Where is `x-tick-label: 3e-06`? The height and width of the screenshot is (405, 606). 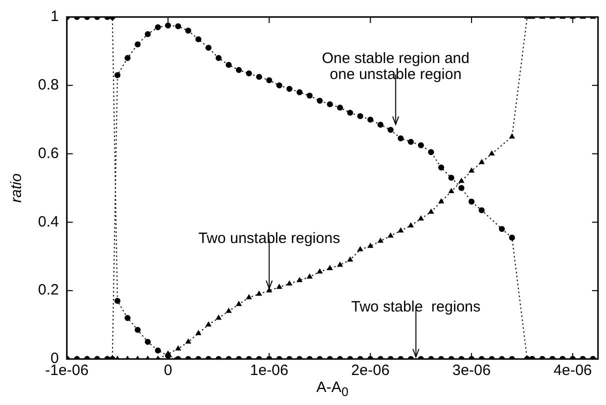 x-tick-label: 3e-06 is located at coordinates (471, 371).